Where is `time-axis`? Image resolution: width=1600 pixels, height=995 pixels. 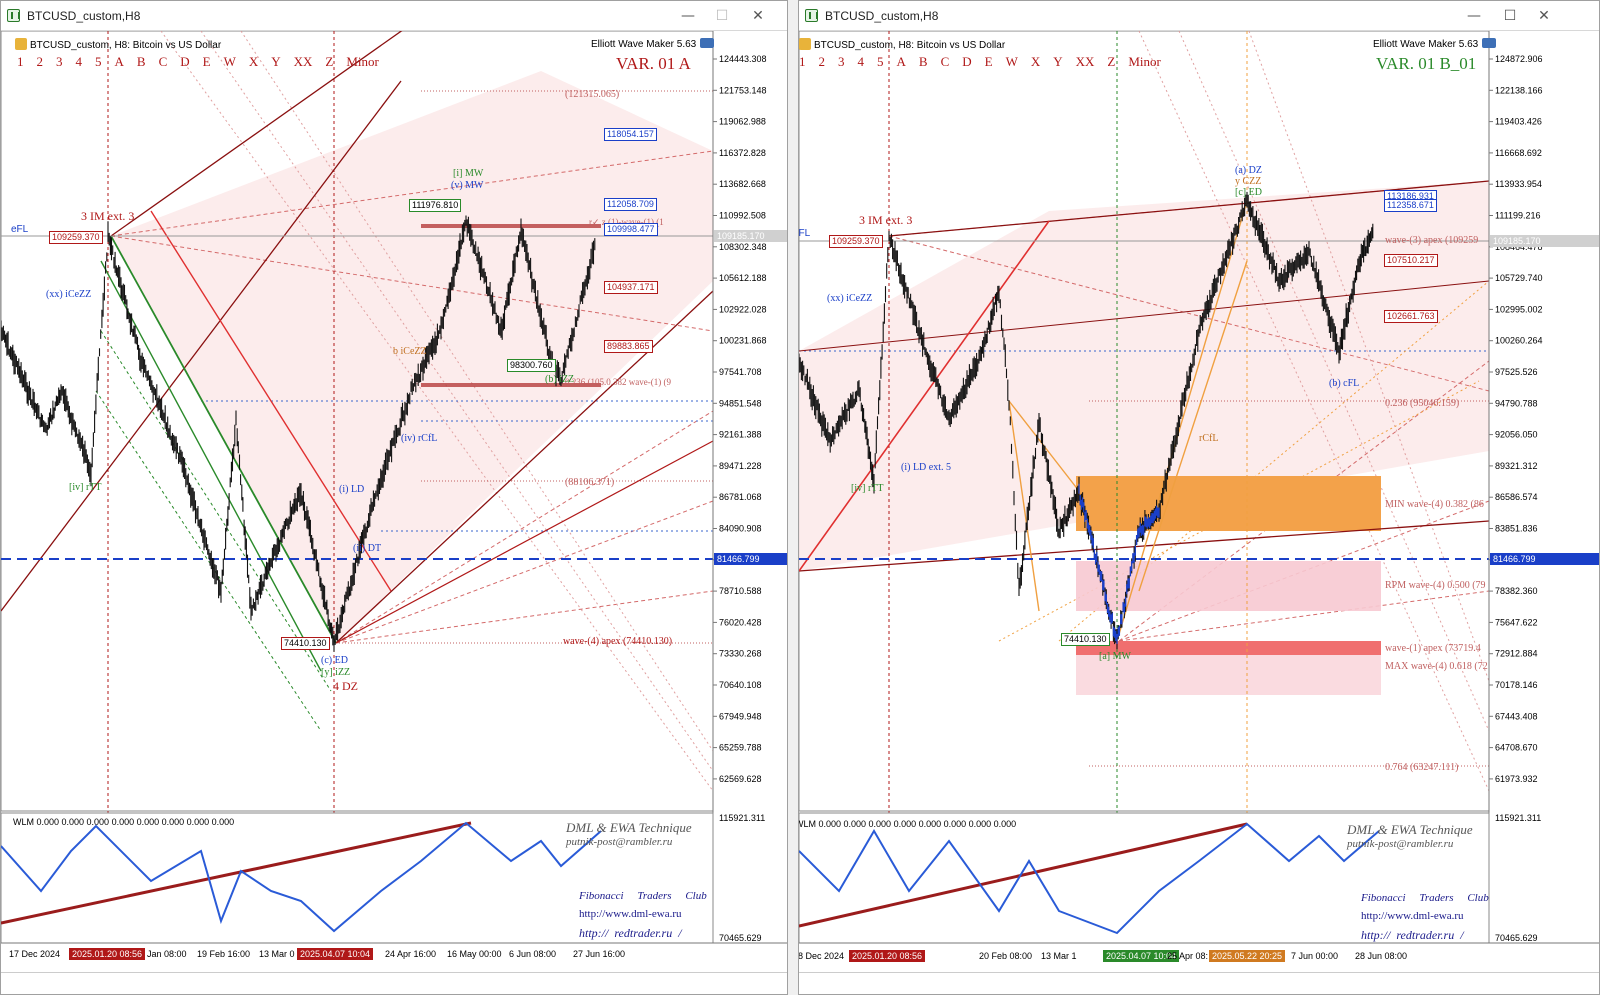 time-axis is located at coordinates (1199, 953).